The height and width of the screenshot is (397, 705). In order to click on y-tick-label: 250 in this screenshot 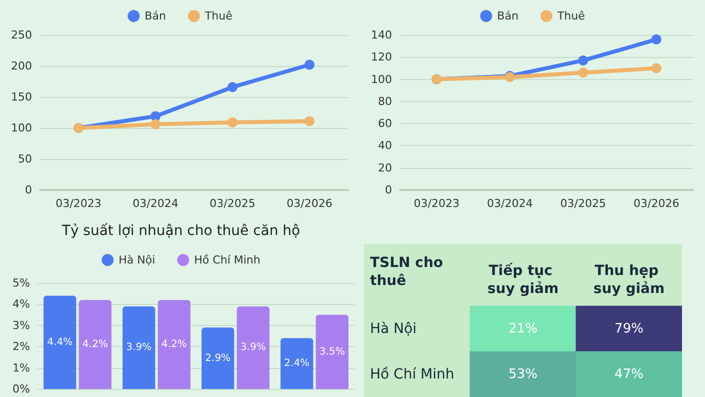, I will do `click(21, 35)`.